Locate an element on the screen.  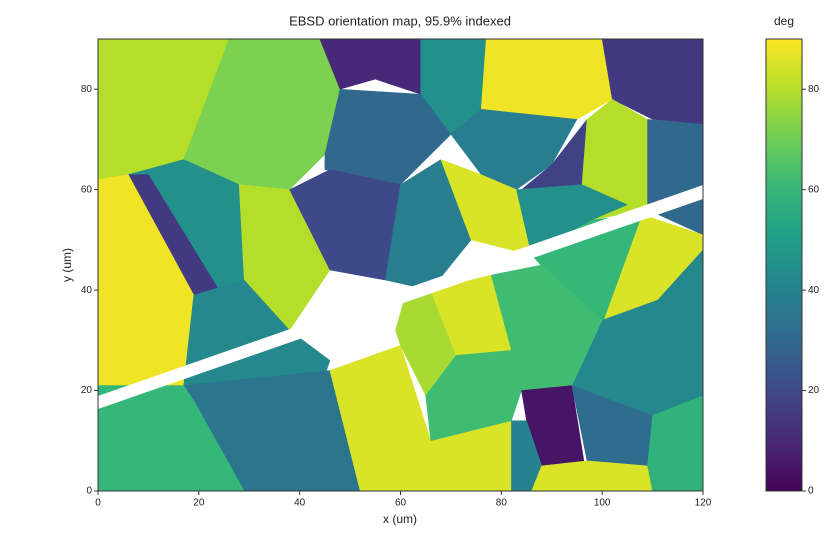
y-tick-label: 0 is located at coordinates (89, 491).